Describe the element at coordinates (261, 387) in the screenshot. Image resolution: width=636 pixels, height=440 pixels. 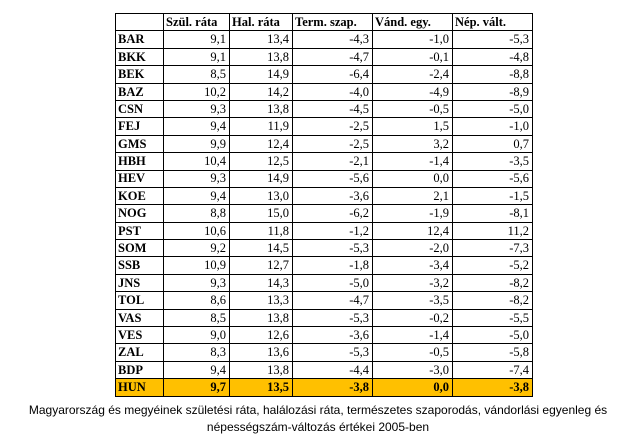
I see `value-cell: 13,5` at that location.